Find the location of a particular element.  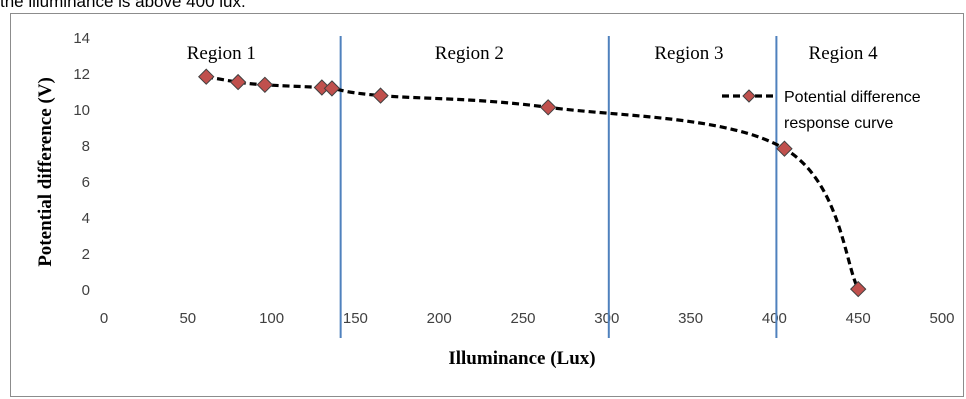

region-label: Region 3 is located at coordinates (688, 53).